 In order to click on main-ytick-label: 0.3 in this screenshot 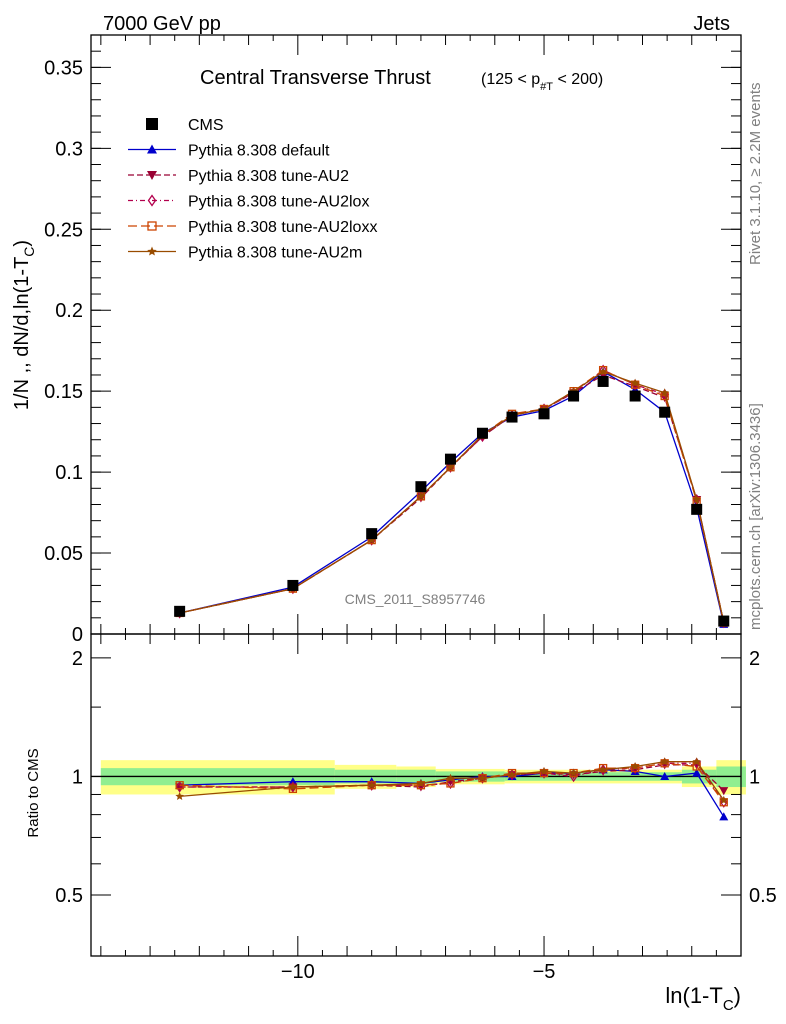, I will do `click(69, 149)`.